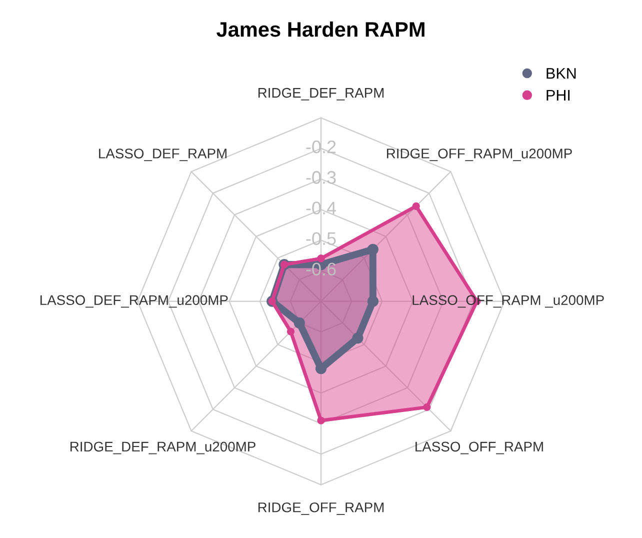 Image resolution: width=642 pixels, height=538 pixels. What do you see at coordinates (561, 73) in the screenshot?
I see `legend-label: BKN` at bounding box center [561, 73].